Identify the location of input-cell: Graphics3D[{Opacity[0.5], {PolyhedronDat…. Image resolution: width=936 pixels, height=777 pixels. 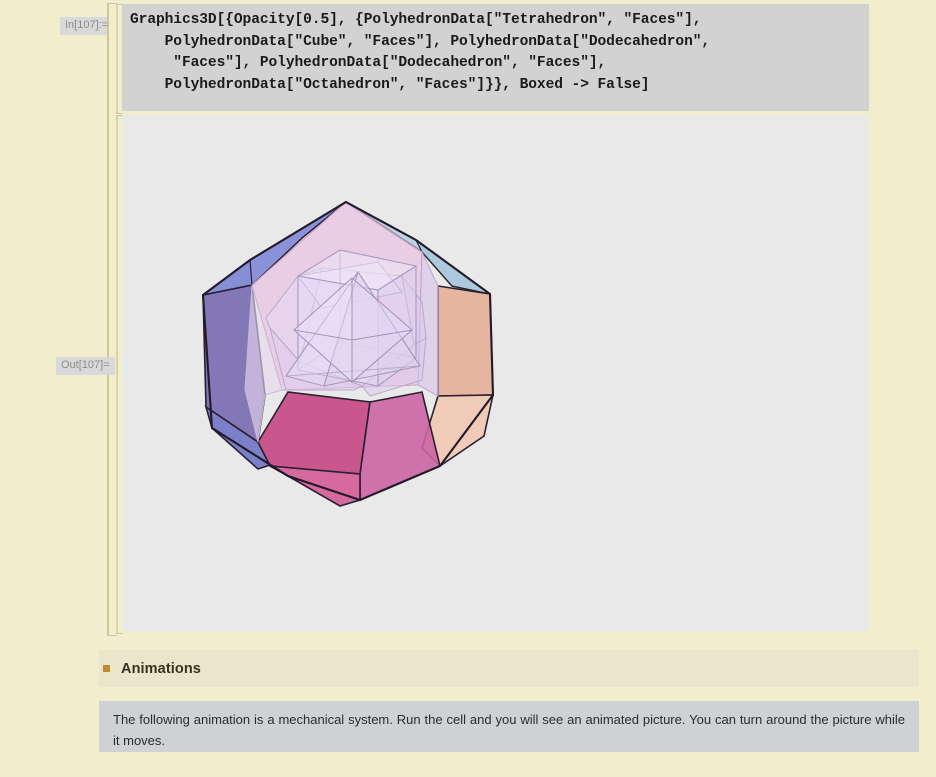
(495, 57).